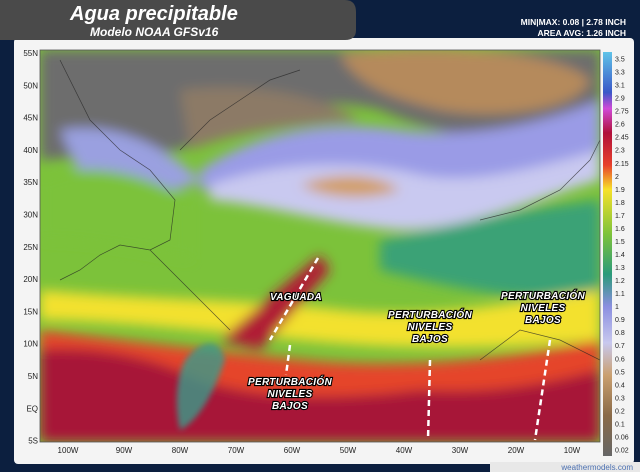  I want to click on colorbar-tick-label: 0.7, so click(620, 346).